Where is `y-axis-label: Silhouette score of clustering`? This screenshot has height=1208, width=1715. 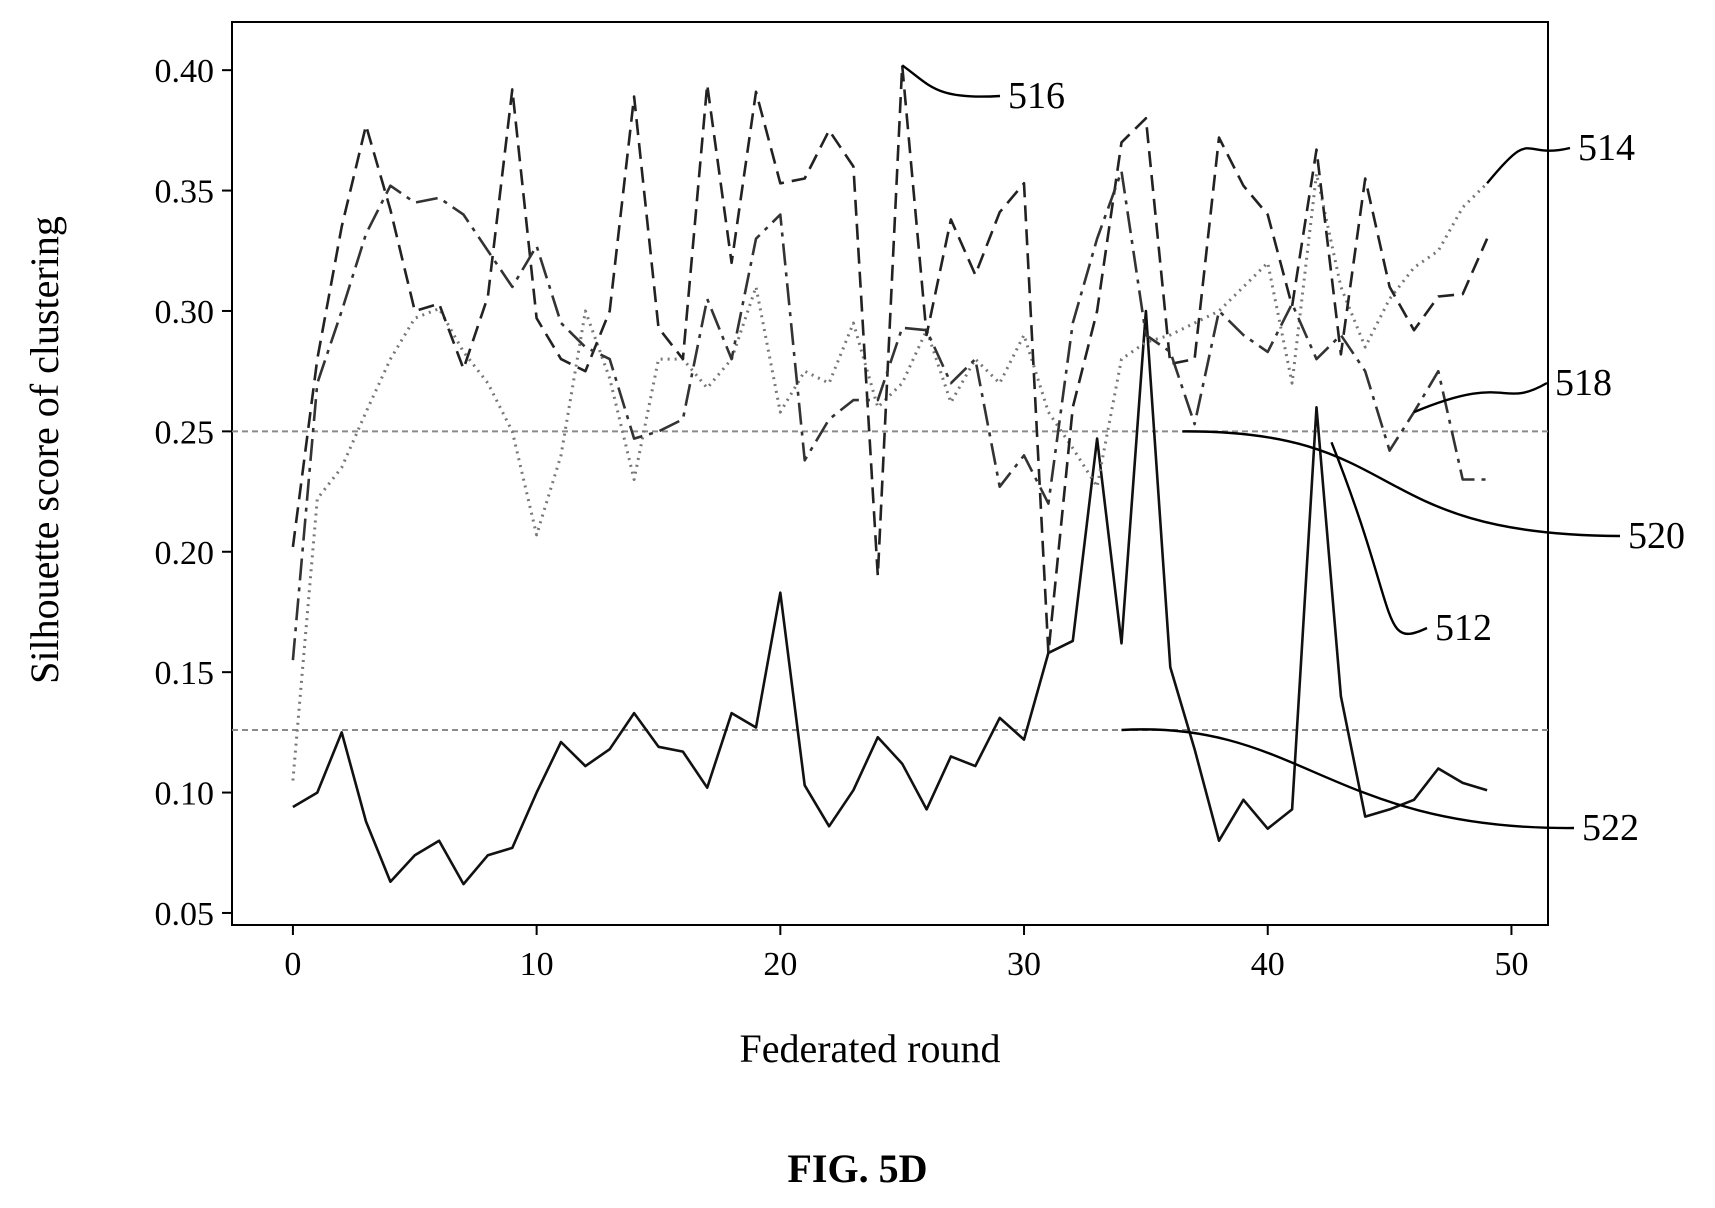
y-axis-label: Silhouette score of clustering is located at coordinates (44, 450).